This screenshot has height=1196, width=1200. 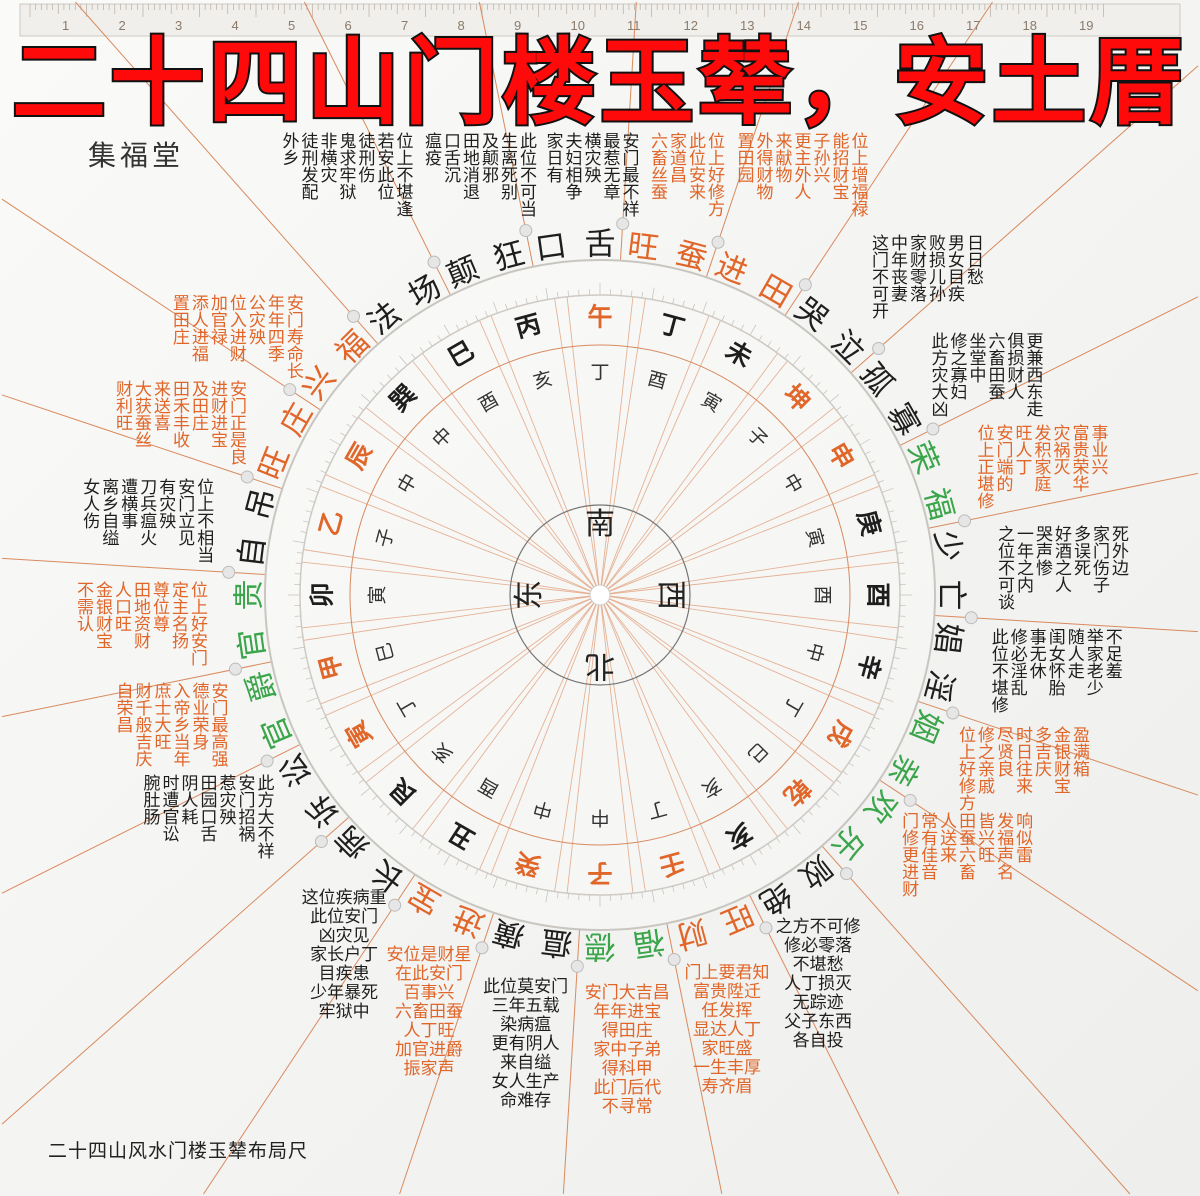 I want to click on mountain-1: 午, so click(x=600, y=317).